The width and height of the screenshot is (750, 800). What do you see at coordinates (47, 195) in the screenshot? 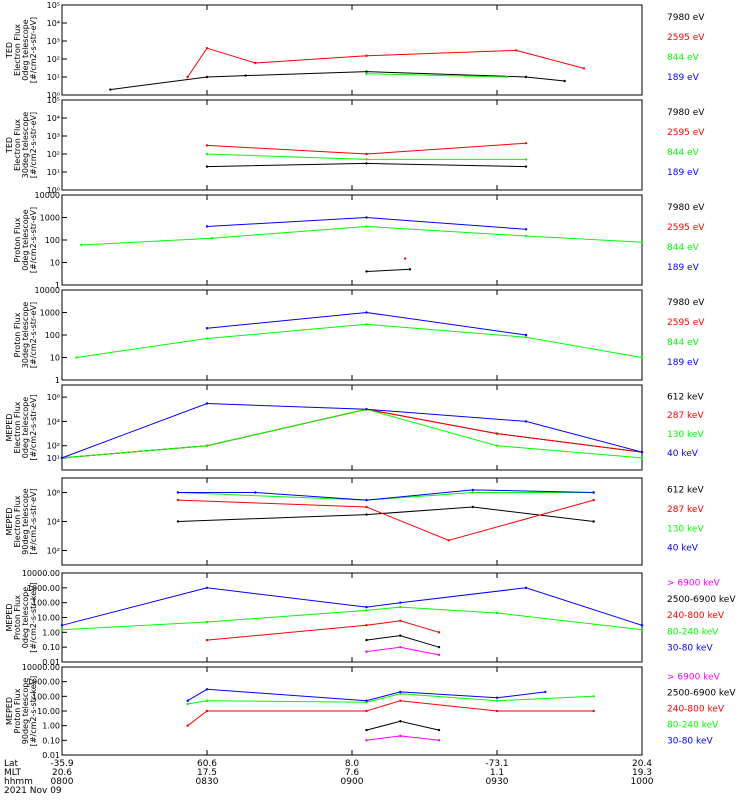
I see `y-tick-label: 10000` at bounding box center [47, 195].